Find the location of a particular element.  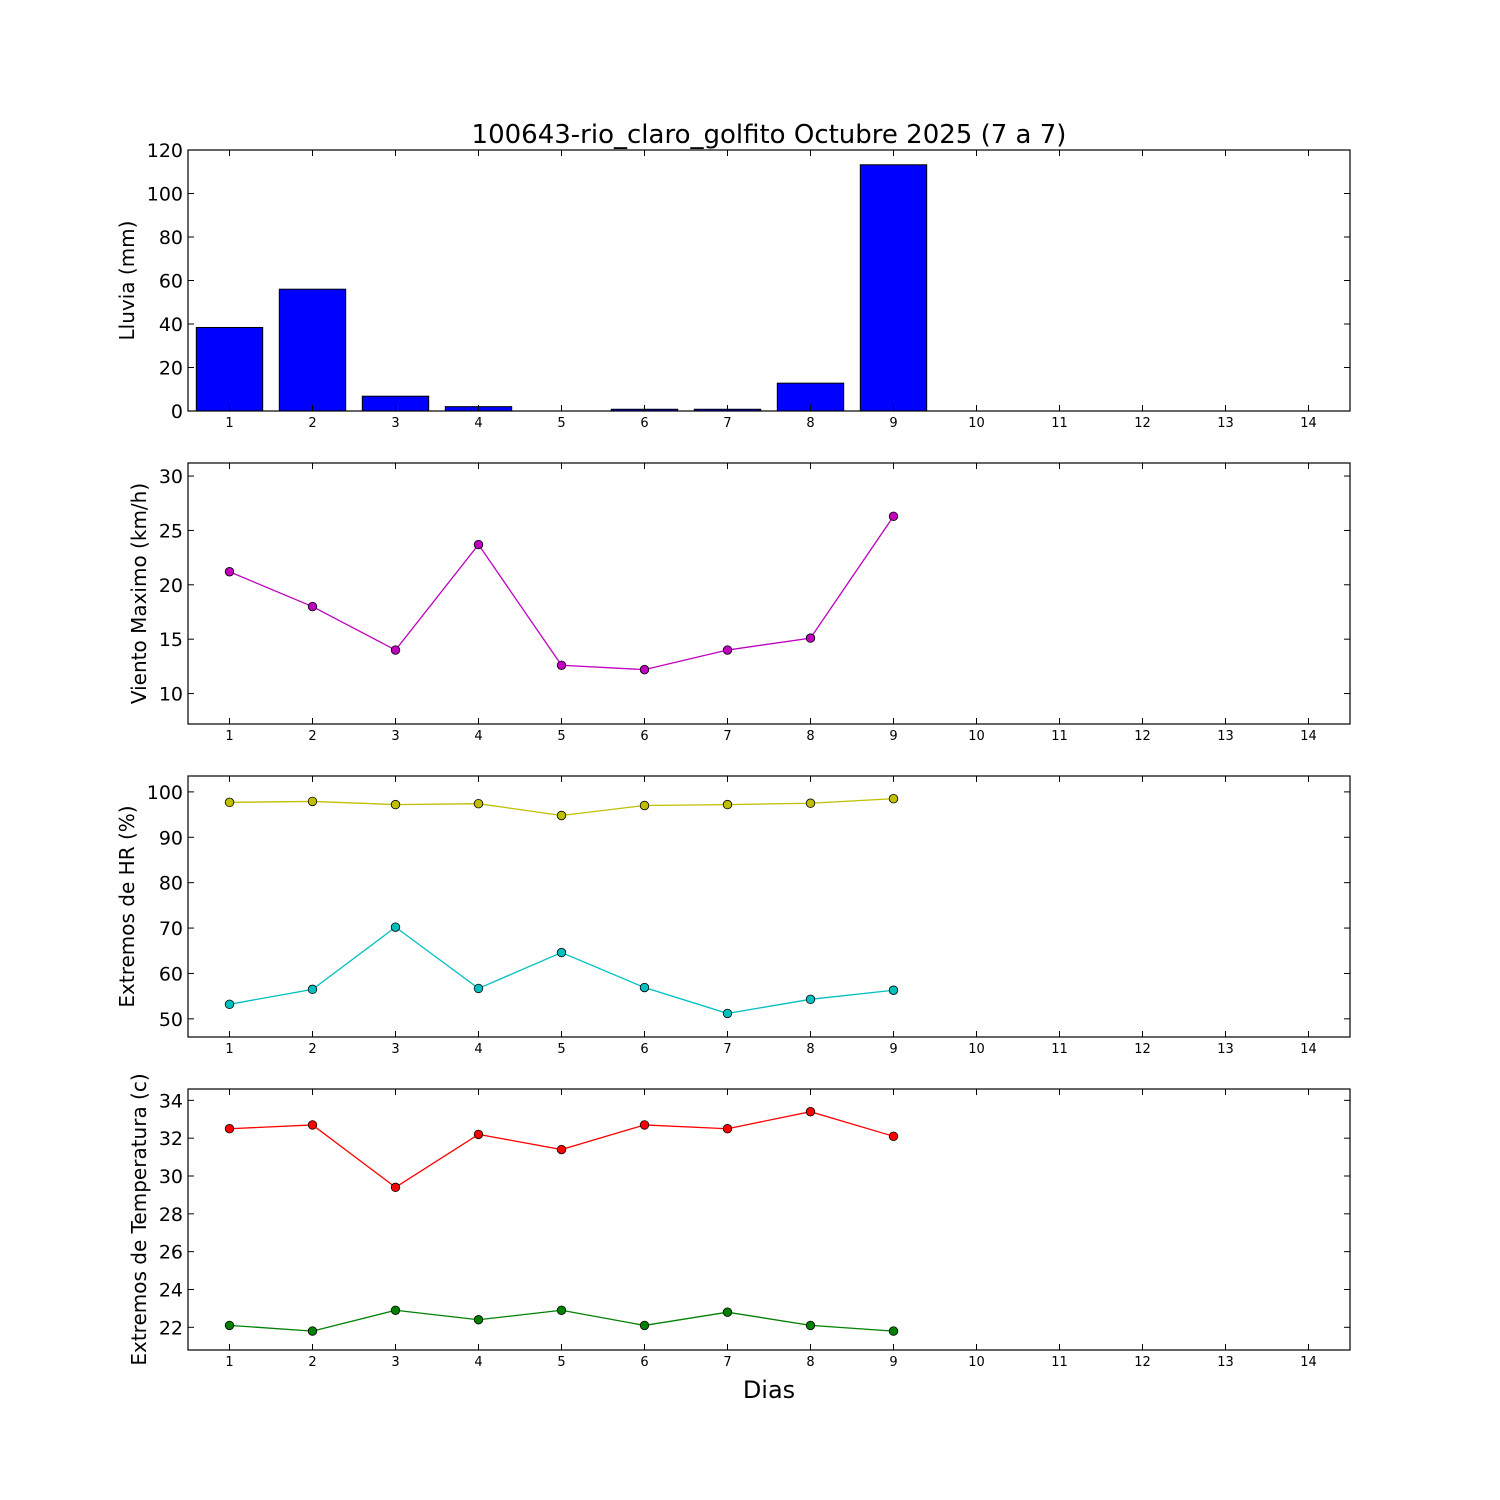

y-tick-label: 34 is located at coordinates (171, 1101).